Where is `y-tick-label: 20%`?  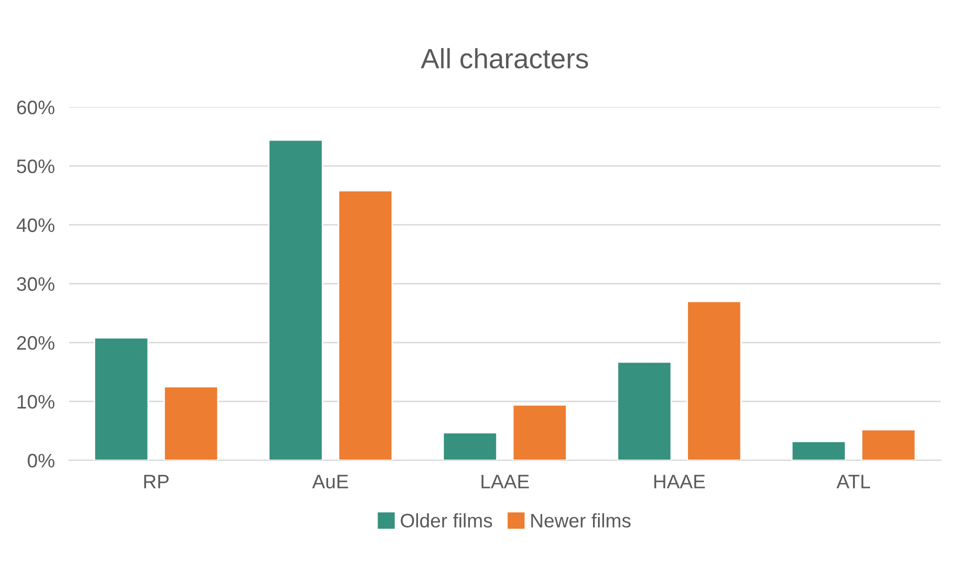
y-tick-label: 20% is located at coordinates (35, 343).